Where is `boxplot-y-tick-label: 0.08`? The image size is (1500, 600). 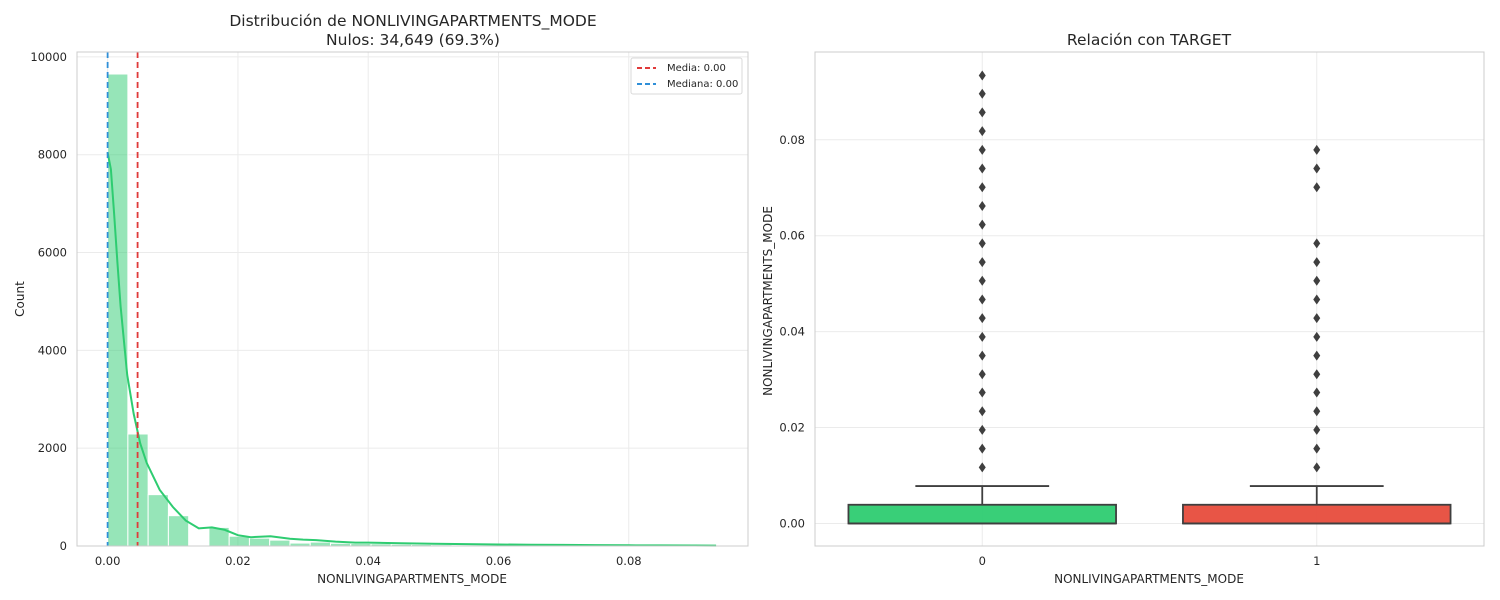
boxplot-y-tick-label: 0.08 is located at coordinates (792, 140).